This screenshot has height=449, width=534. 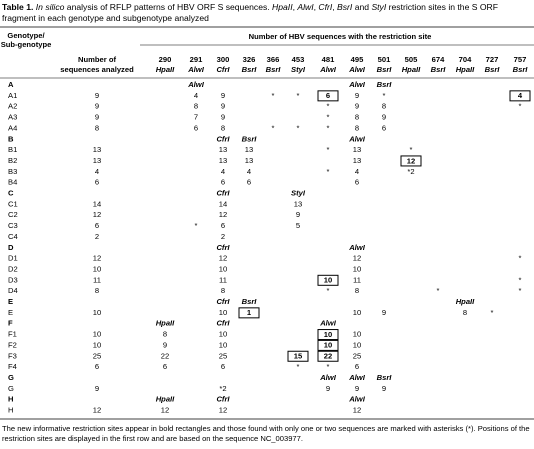 What do you see at coordinates (325, 7) in the screenshot?
I see `caption-part: CfrI` at bounding box center [325, 7].